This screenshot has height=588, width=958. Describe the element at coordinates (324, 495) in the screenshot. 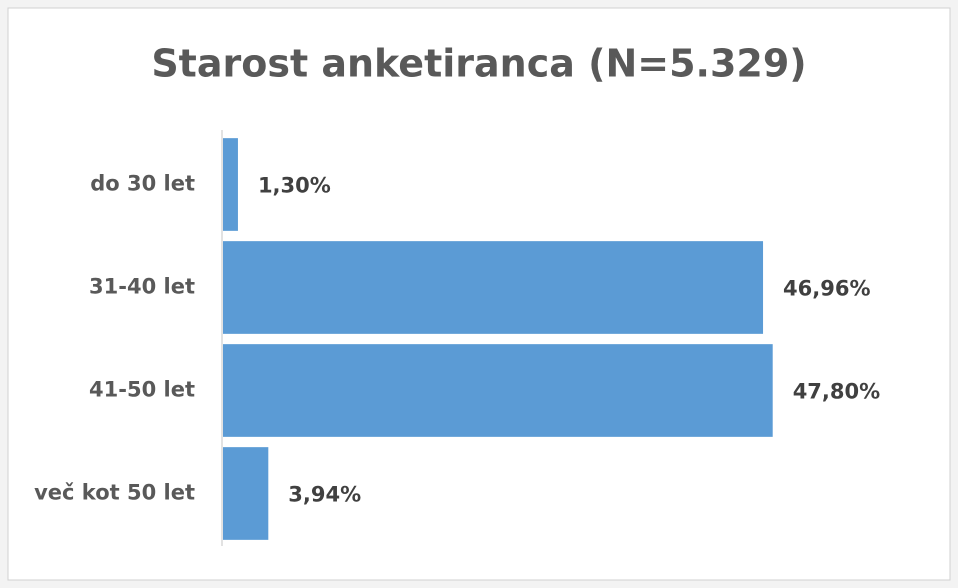

I see `data-label: 3,94%` at that location.